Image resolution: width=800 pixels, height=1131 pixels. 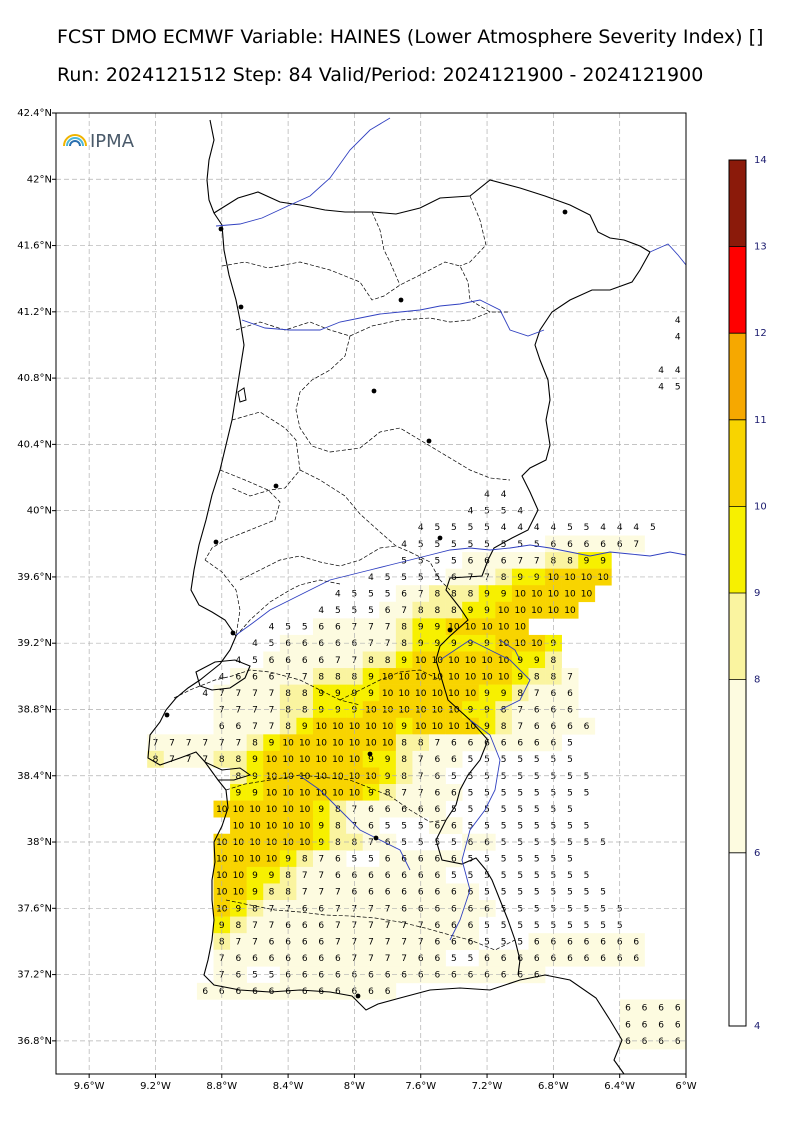 What do you see at coordinates (39, 842) in the screenshot?
I see `lat-tick-label: 38°N` at bounding box center [39, 842].